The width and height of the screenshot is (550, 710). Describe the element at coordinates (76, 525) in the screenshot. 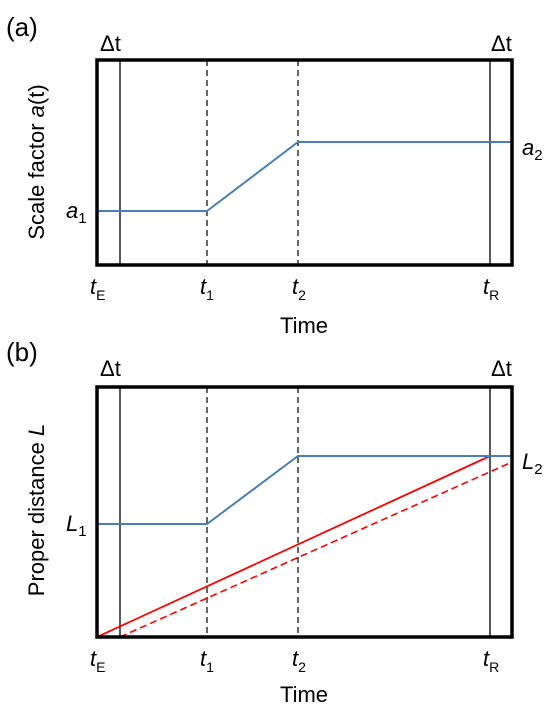

I see `panel-b-level-L1: L1` at that location.